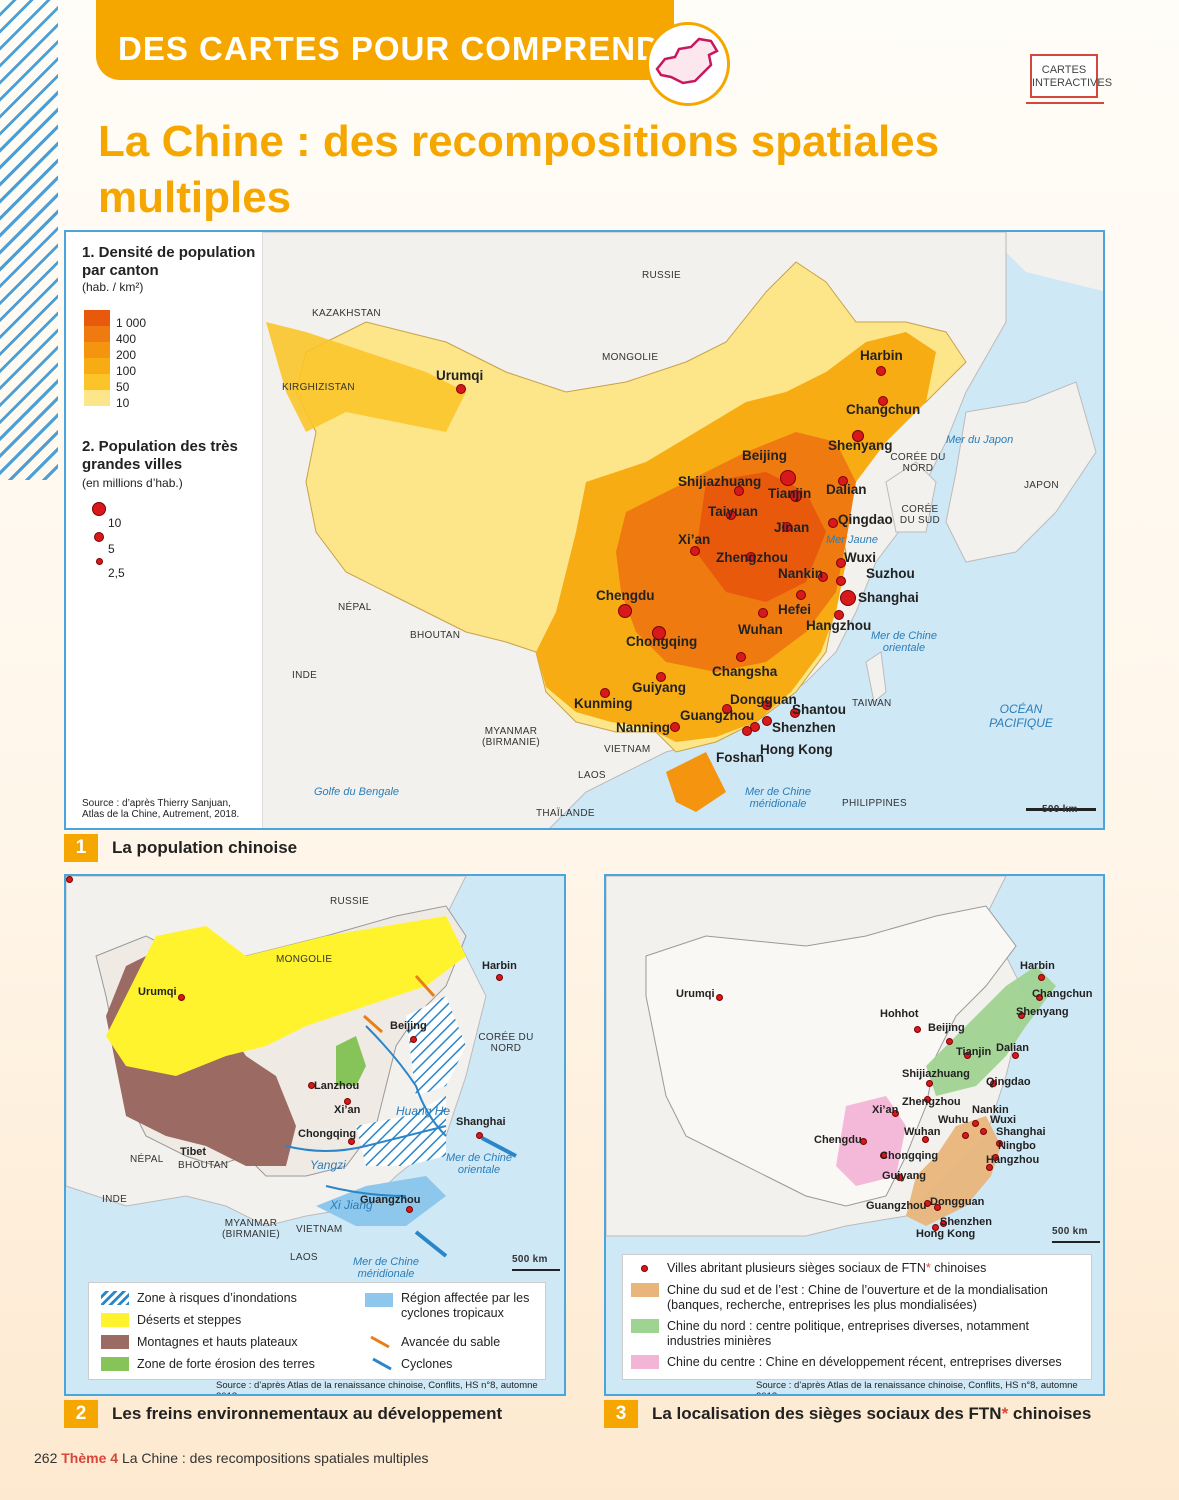 The height and width of the screenshot is (1500, 1179). Describe the element at coordinates (116, 573) in the screenshot. I see `city-size-label-small: 2,5` at that location.